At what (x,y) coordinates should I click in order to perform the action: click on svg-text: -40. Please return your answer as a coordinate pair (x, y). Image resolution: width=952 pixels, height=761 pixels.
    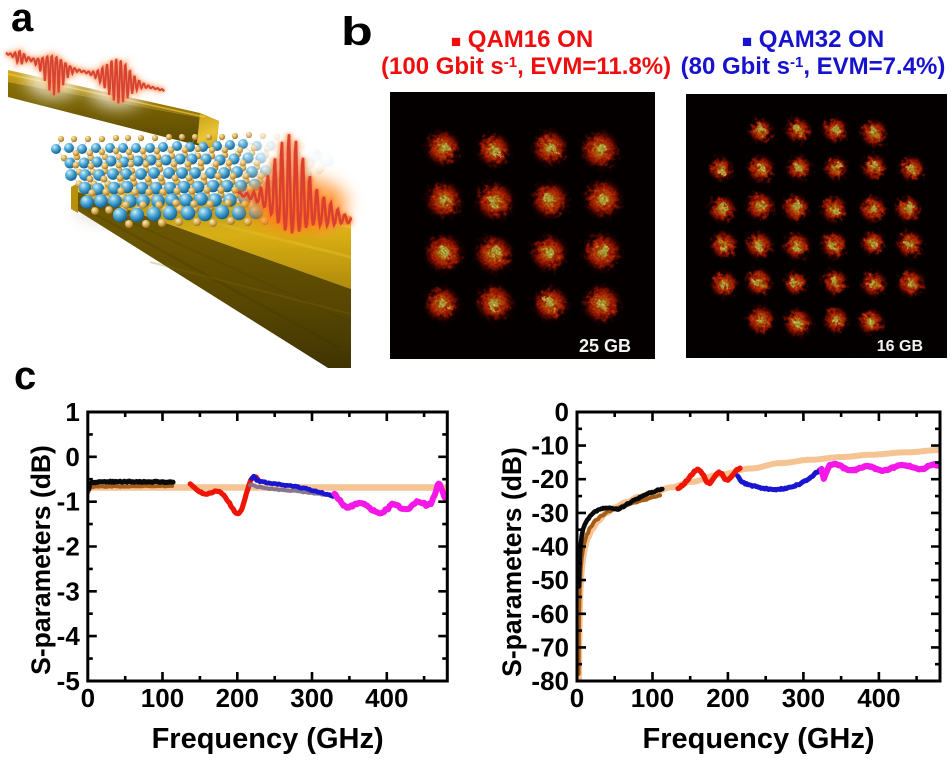
    Looking at the image, I should click on (550, 547).